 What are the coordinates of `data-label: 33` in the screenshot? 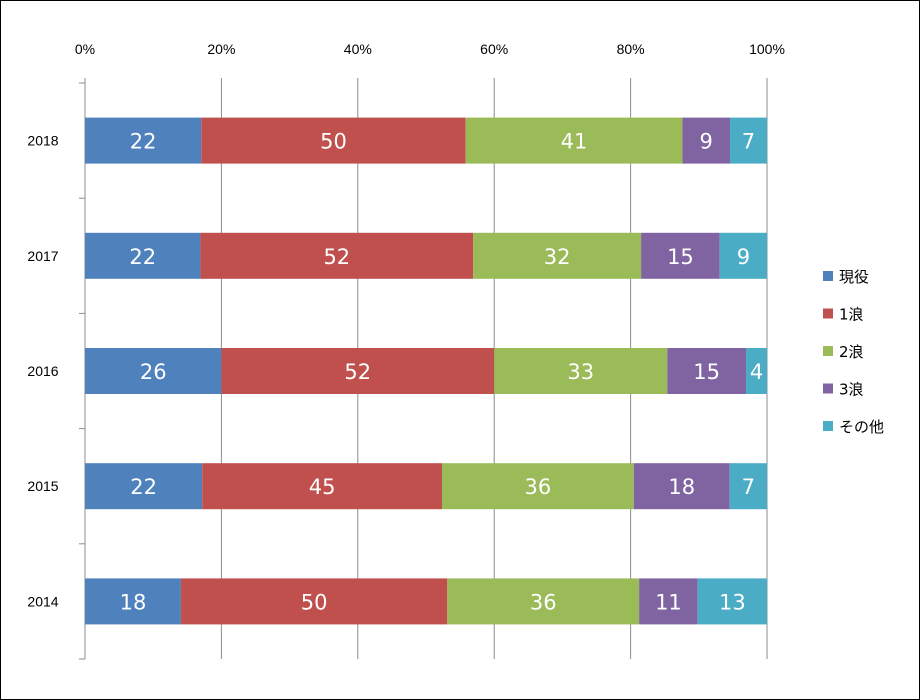 It's located at (580, 372).